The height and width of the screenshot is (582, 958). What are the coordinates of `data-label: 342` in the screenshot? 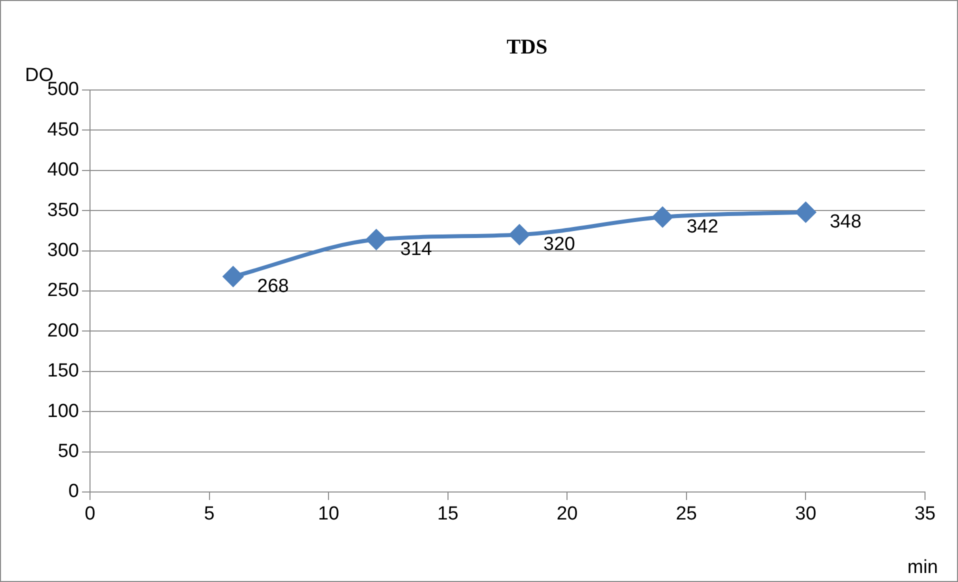 It's located at (702, 227).